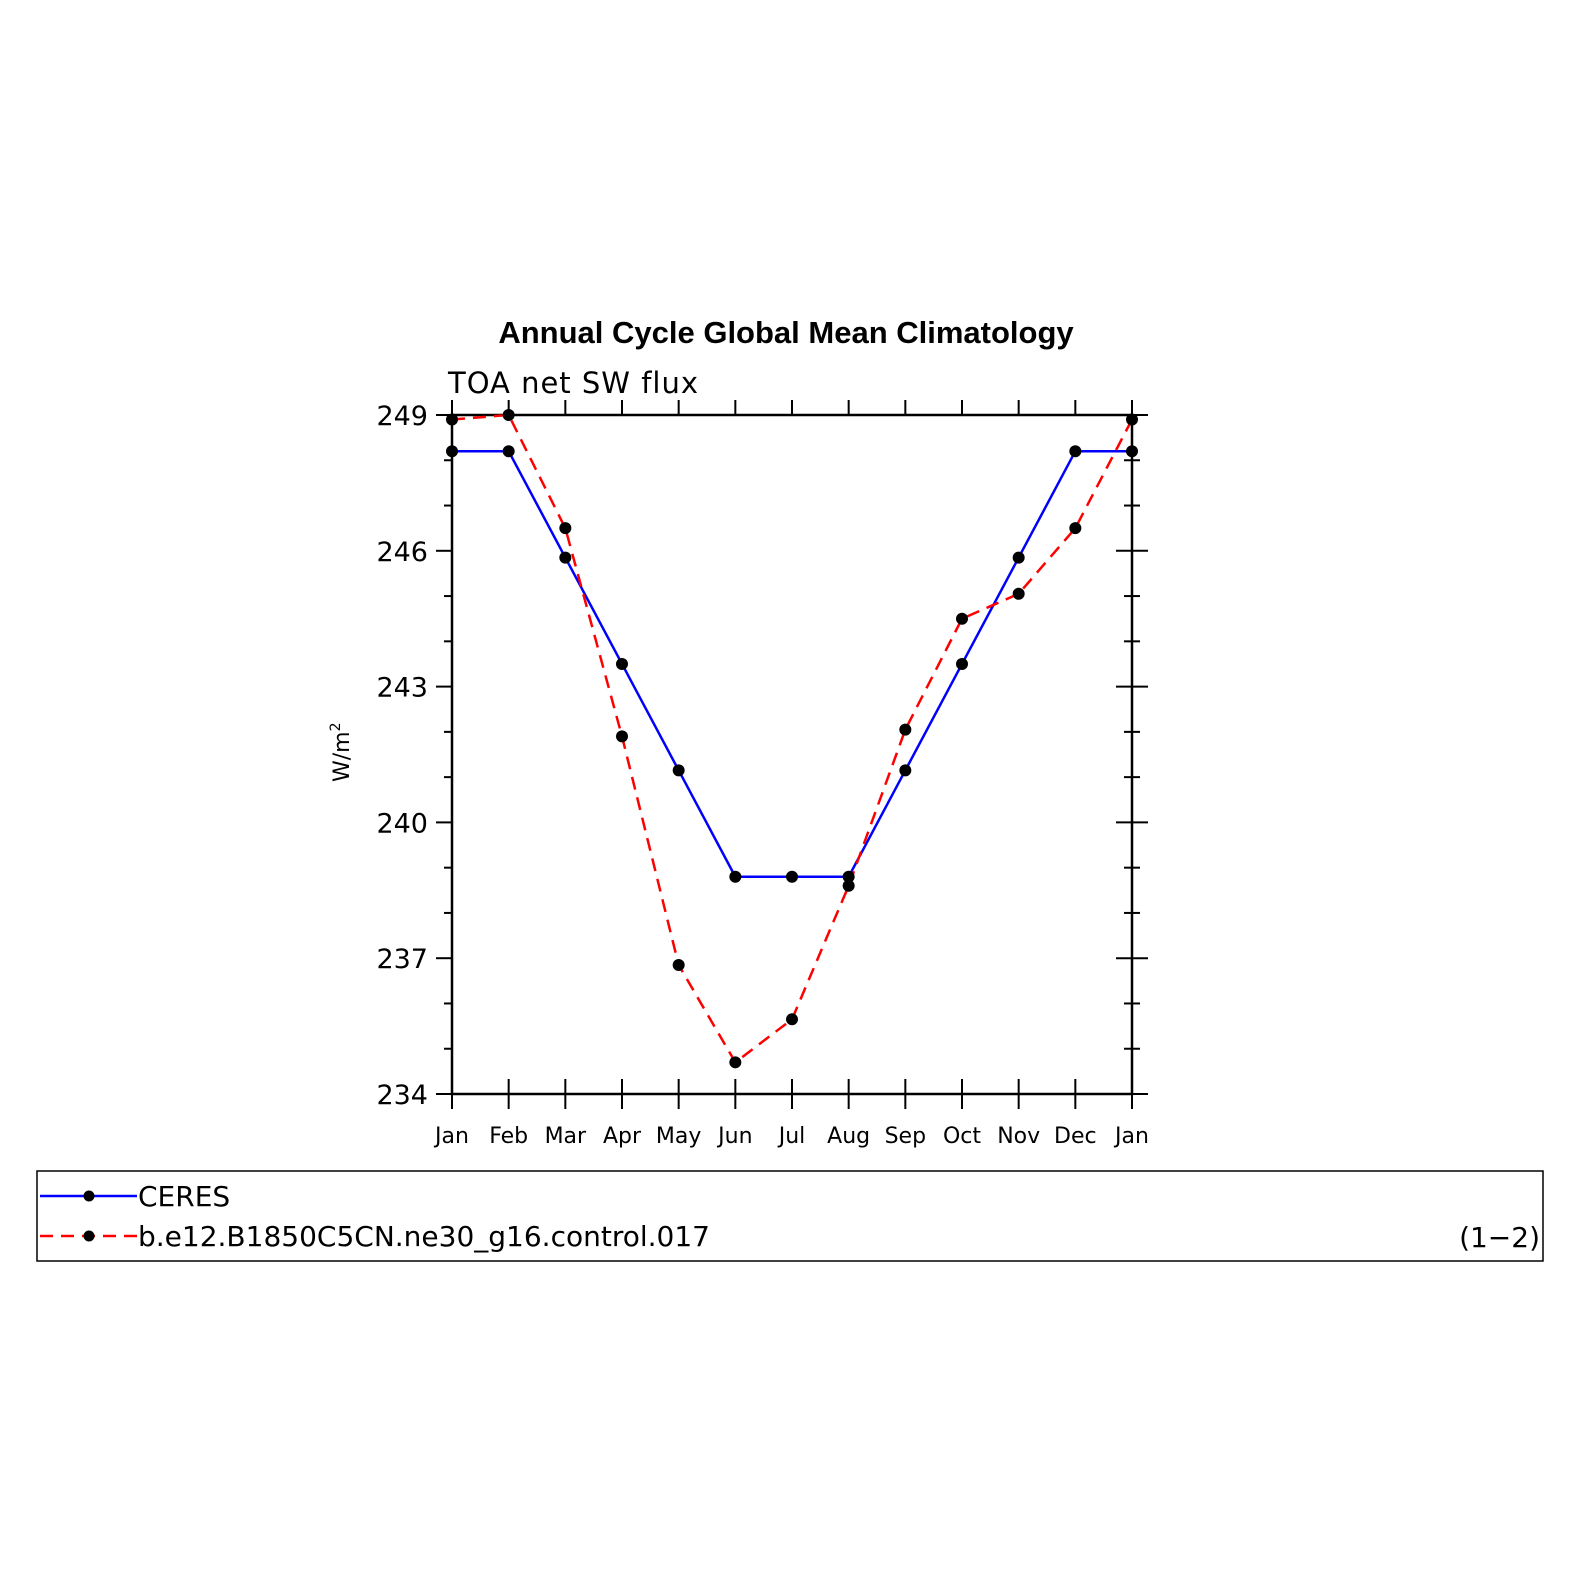  I want to click on legend-marker-ceres, so click(89, 1196).